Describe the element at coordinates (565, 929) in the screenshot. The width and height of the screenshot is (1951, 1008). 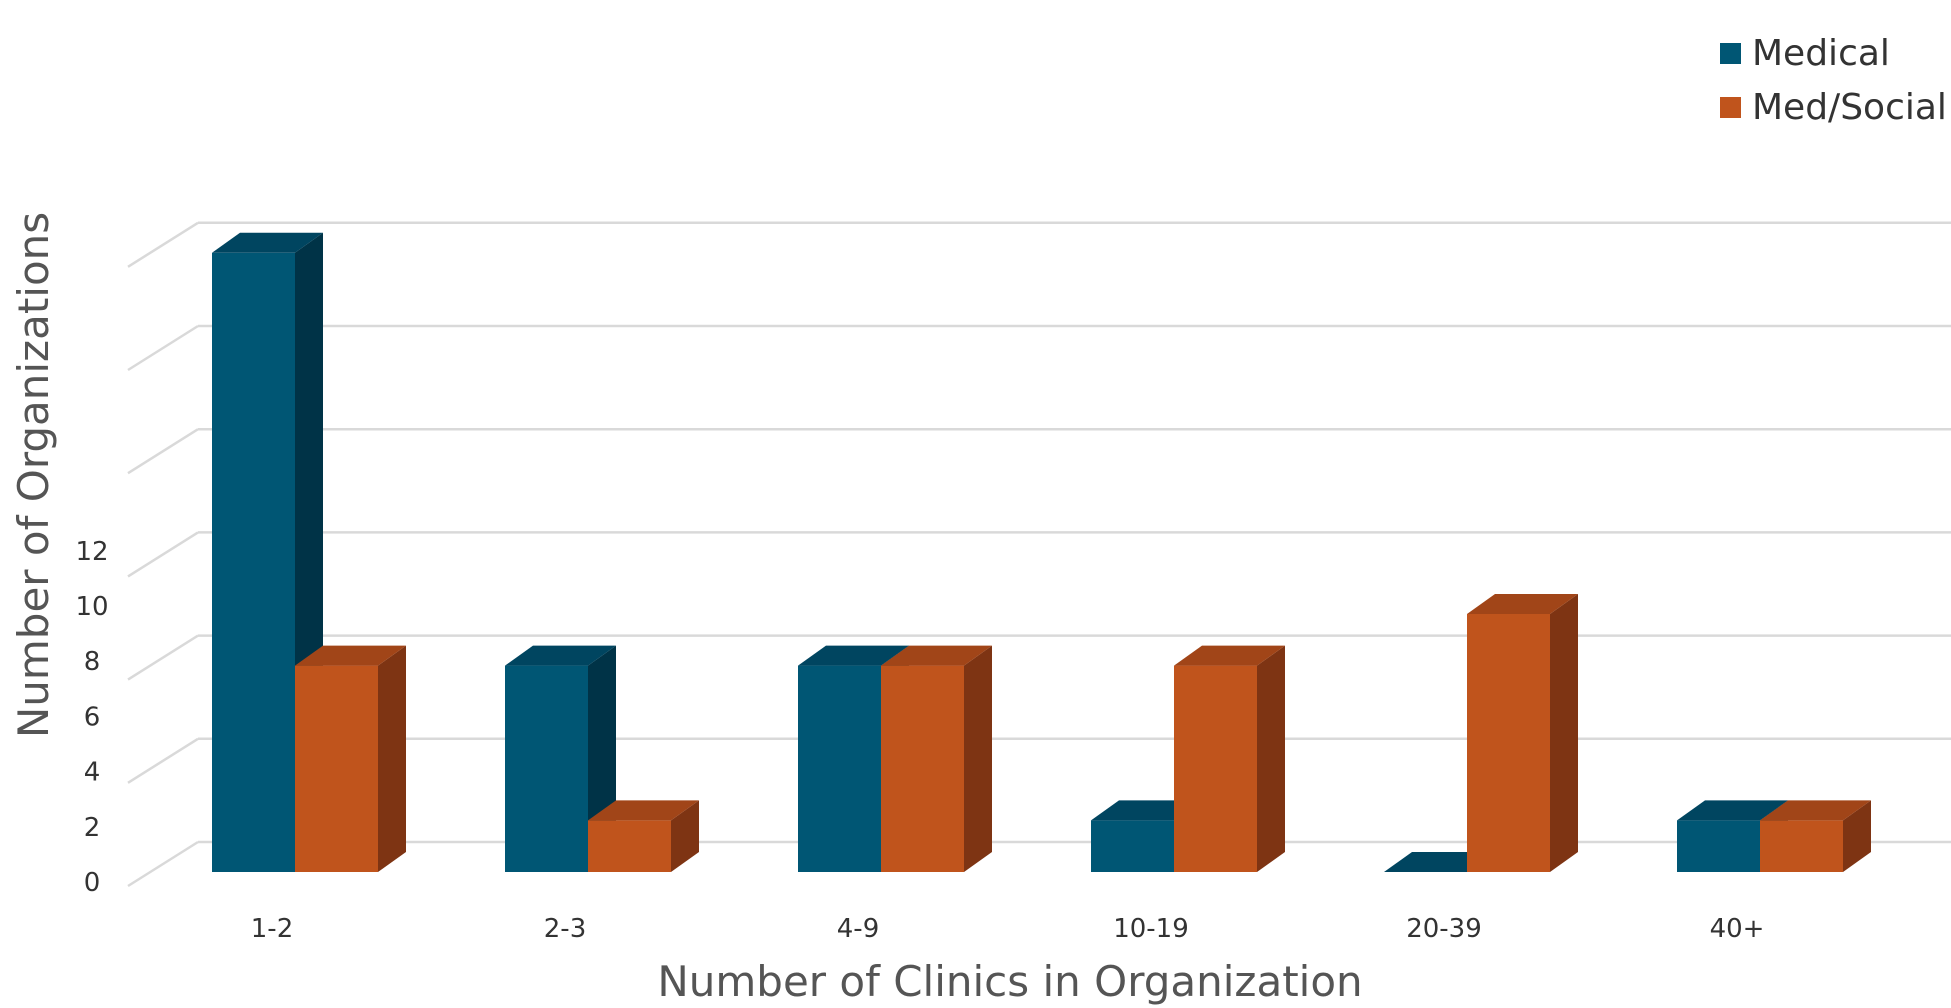
I see `x-tick-label-2-3: 2-3` at that location.